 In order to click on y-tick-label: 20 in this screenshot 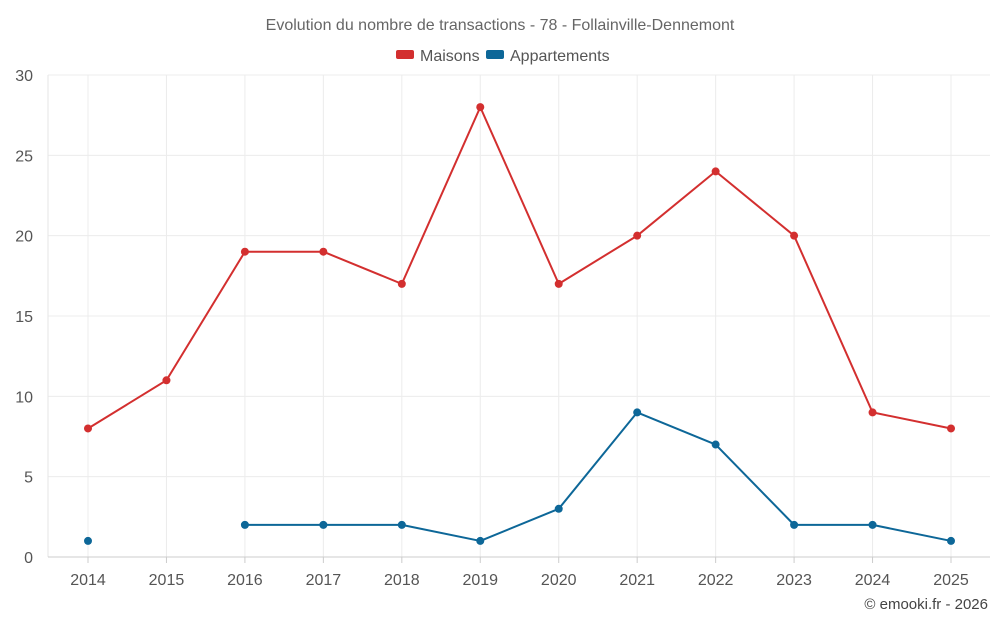, I will do `click(24, 237)`.